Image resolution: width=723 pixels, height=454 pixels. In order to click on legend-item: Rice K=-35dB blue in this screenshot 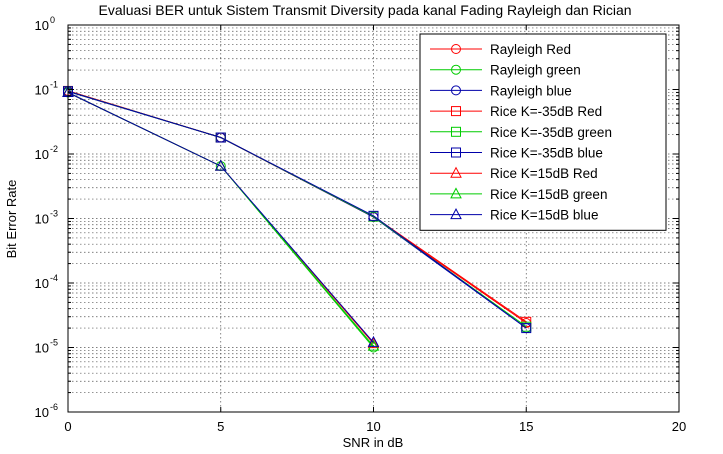, I will do `click(516, 153)`.